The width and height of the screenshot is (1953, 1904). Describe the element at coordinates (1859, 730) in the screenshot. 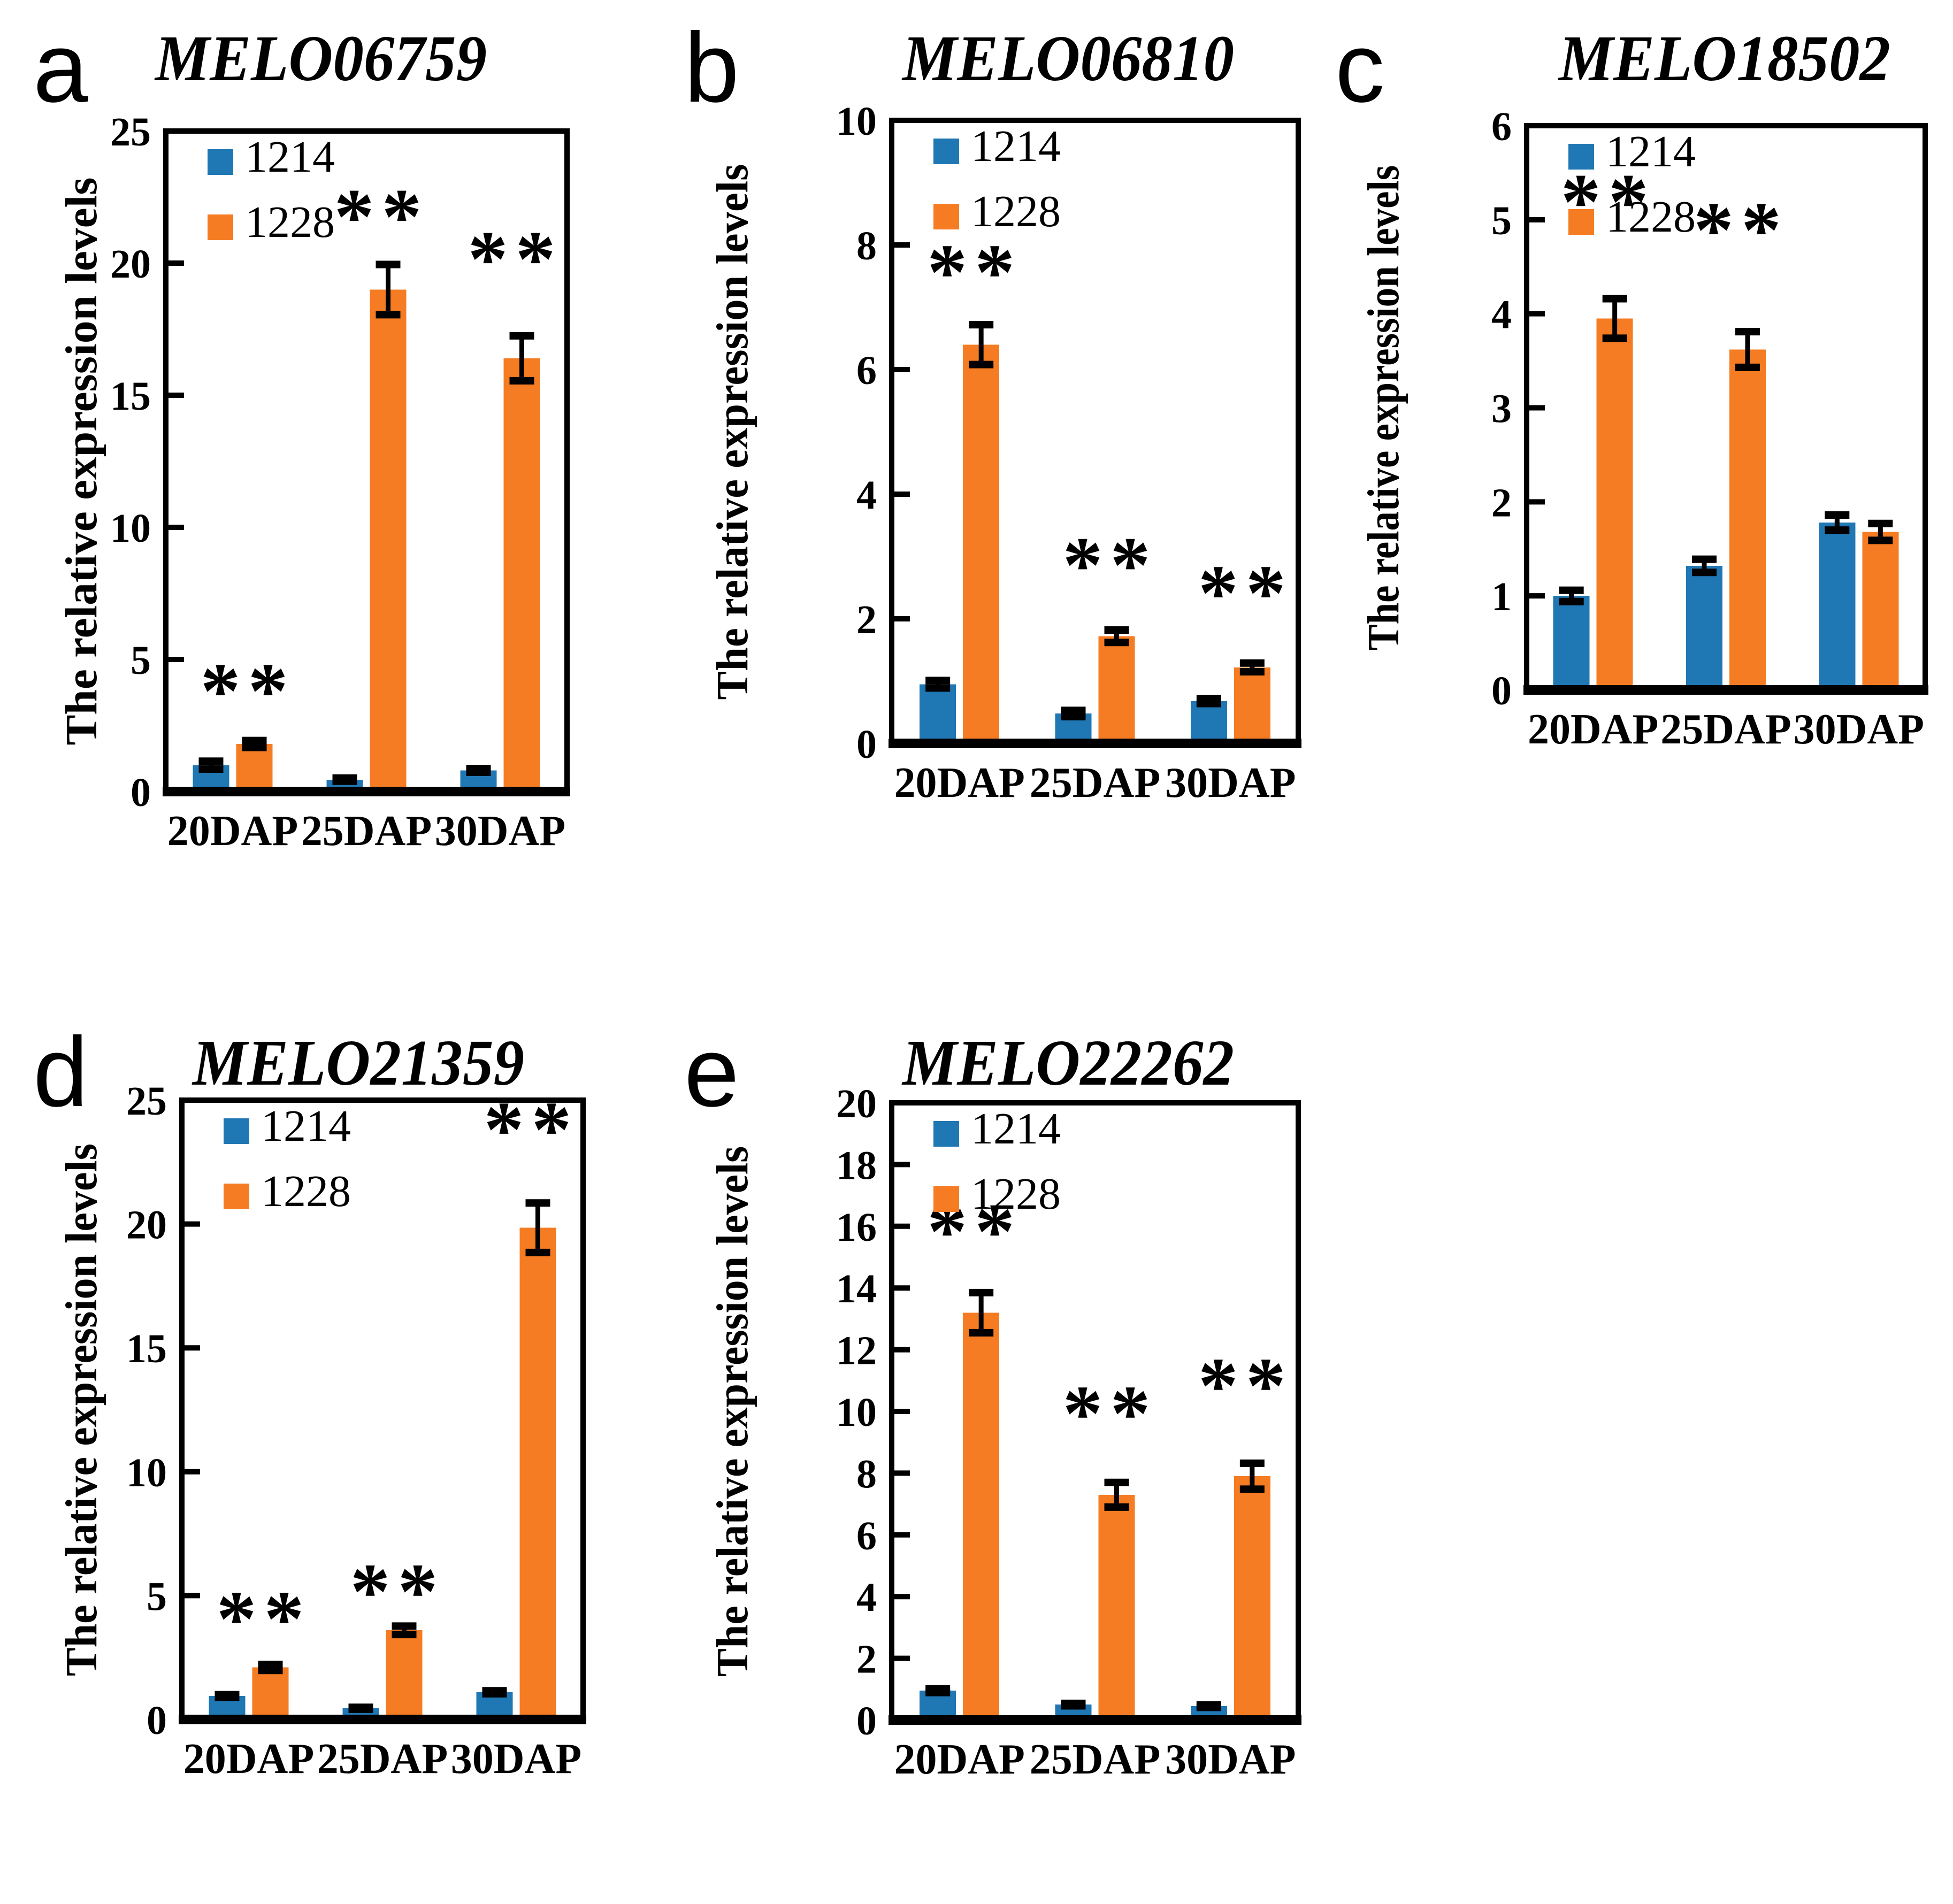

I see `panel-c-xtick-label: 30DAP` at that location.